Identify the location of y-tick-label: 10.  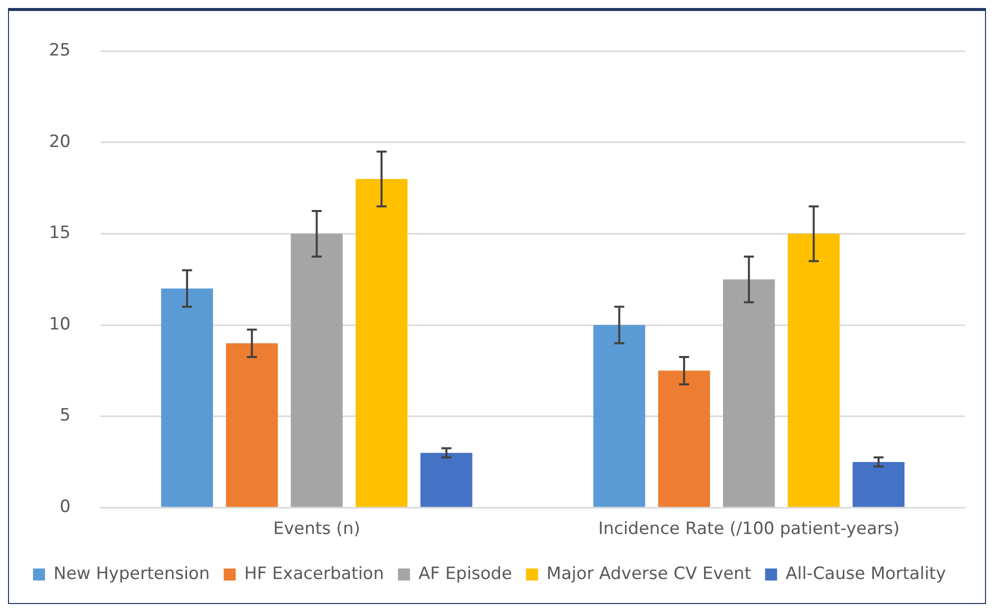
(59, 324).